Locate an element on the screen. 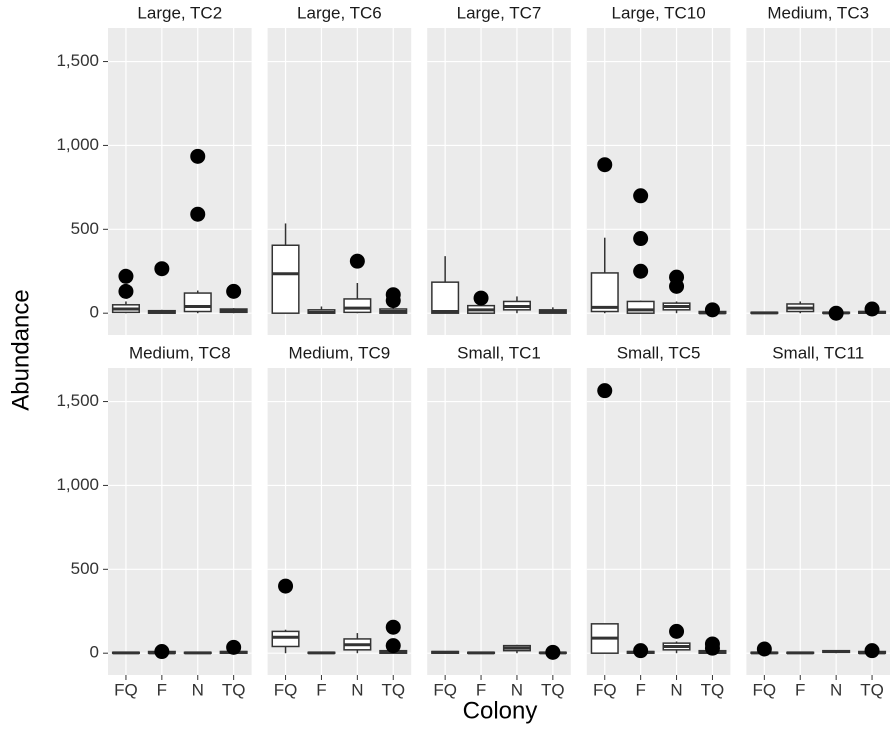 The image size is (890, 729). strip-title: Large, TC7 is located at coordinates (499, 12).